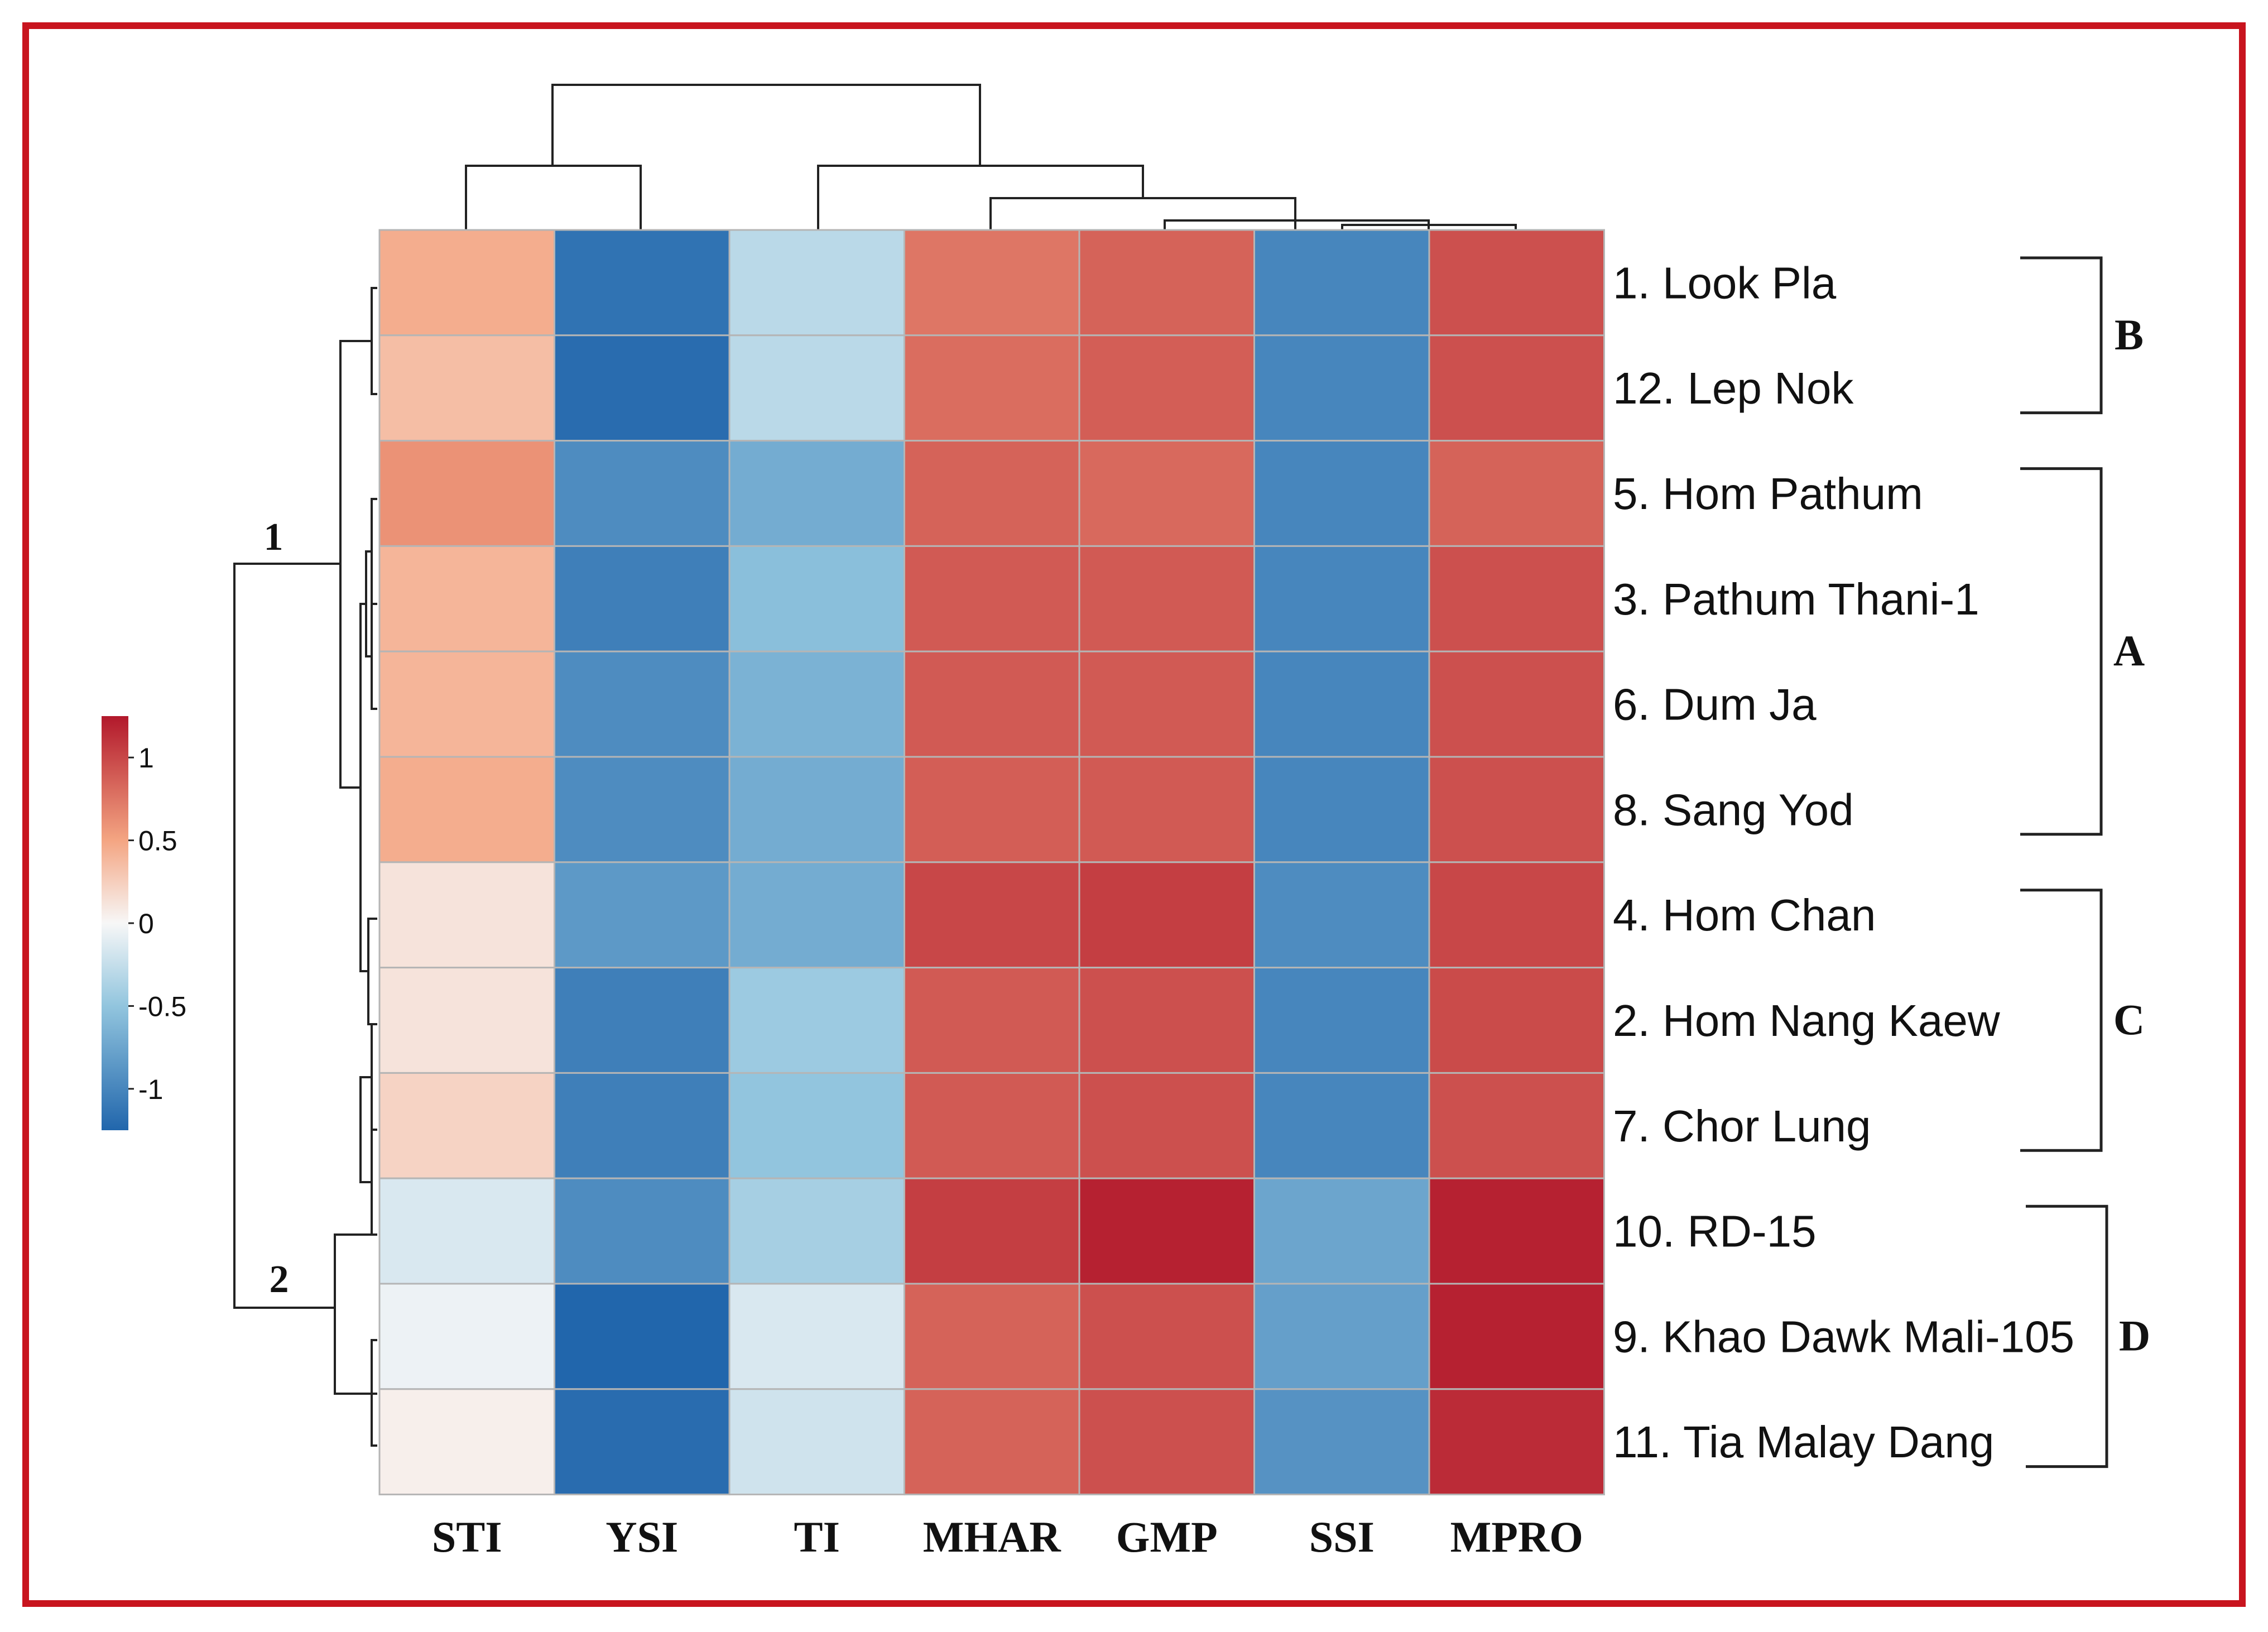 The height and width of the screenshot is (1632, 2268). I want to click on group-label: D, so click(2134, 1335).